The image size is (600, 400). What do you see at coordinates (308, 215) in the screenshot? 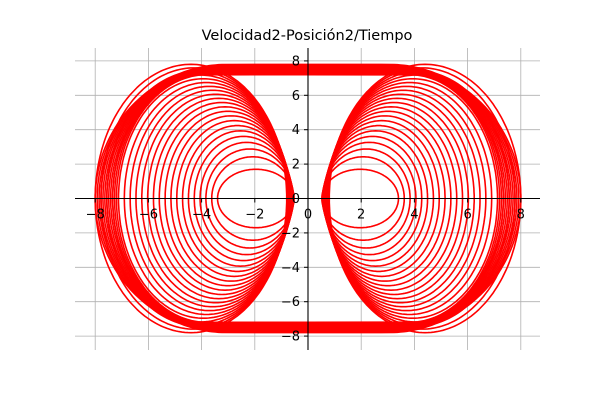
I see `x-tick-label: 0` at bounding box center [308, 215].